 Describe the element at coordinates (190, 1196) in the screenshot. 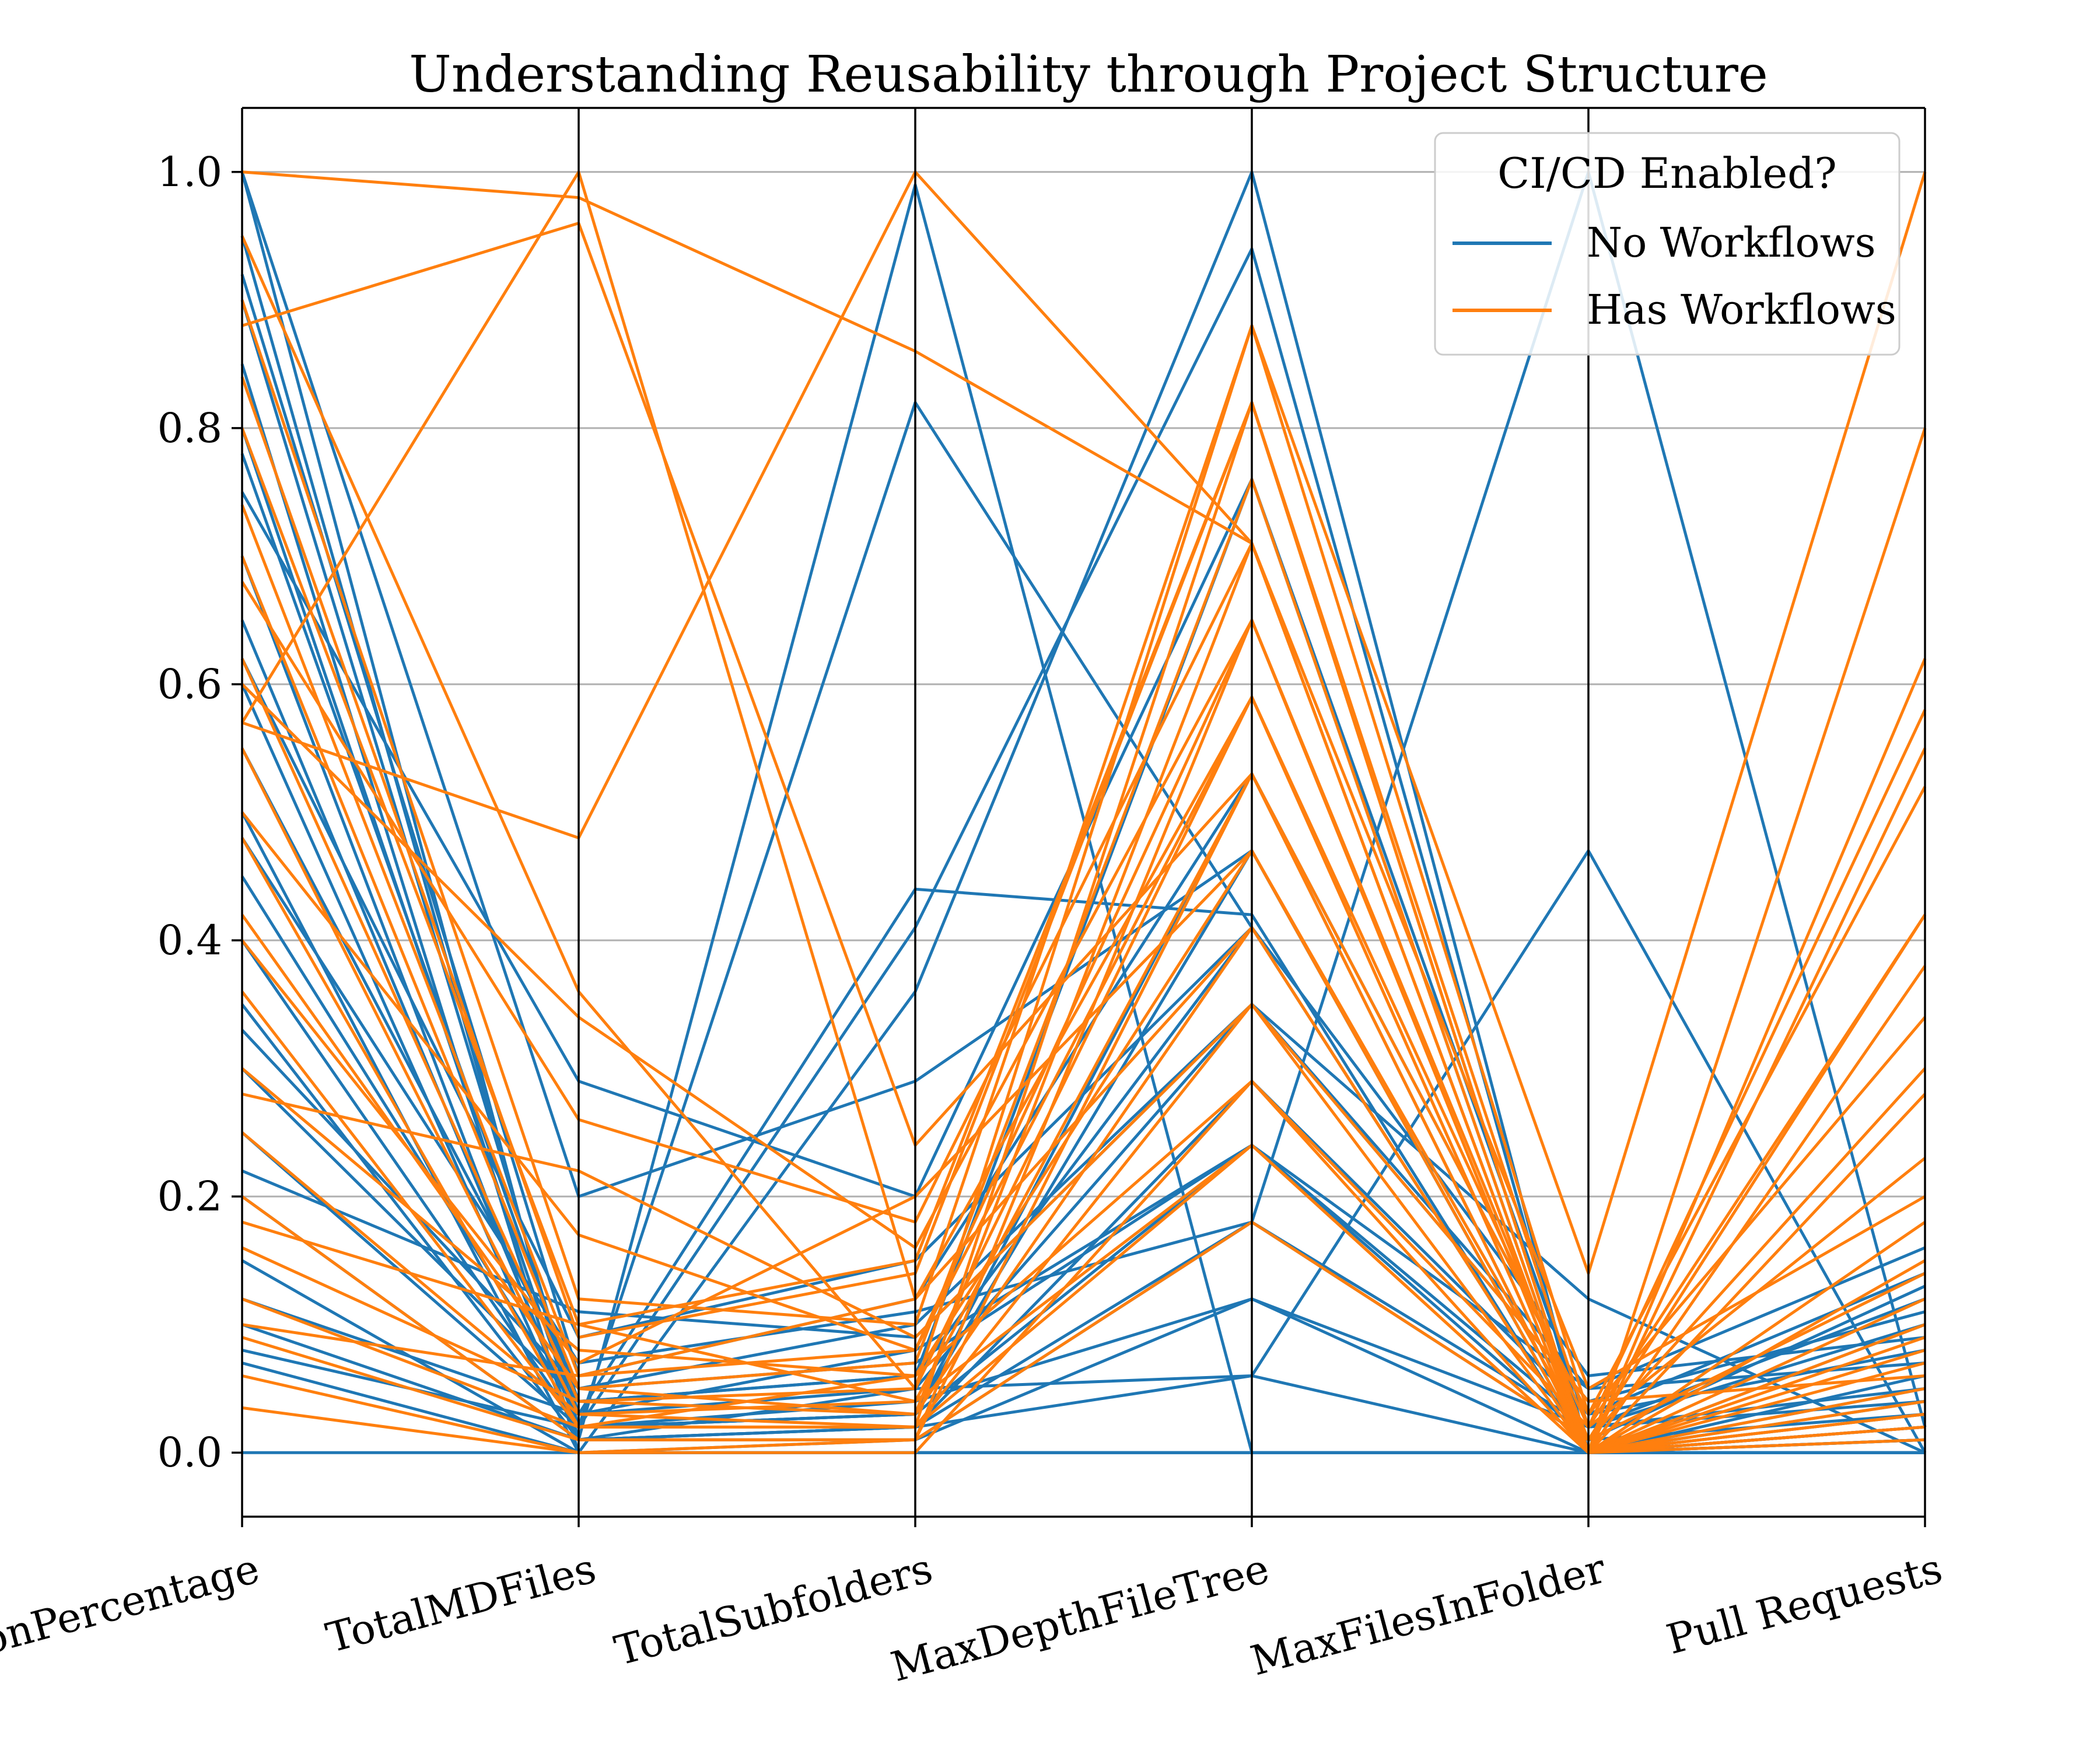

I see `y-tick-label-1: 0.2` at that location.